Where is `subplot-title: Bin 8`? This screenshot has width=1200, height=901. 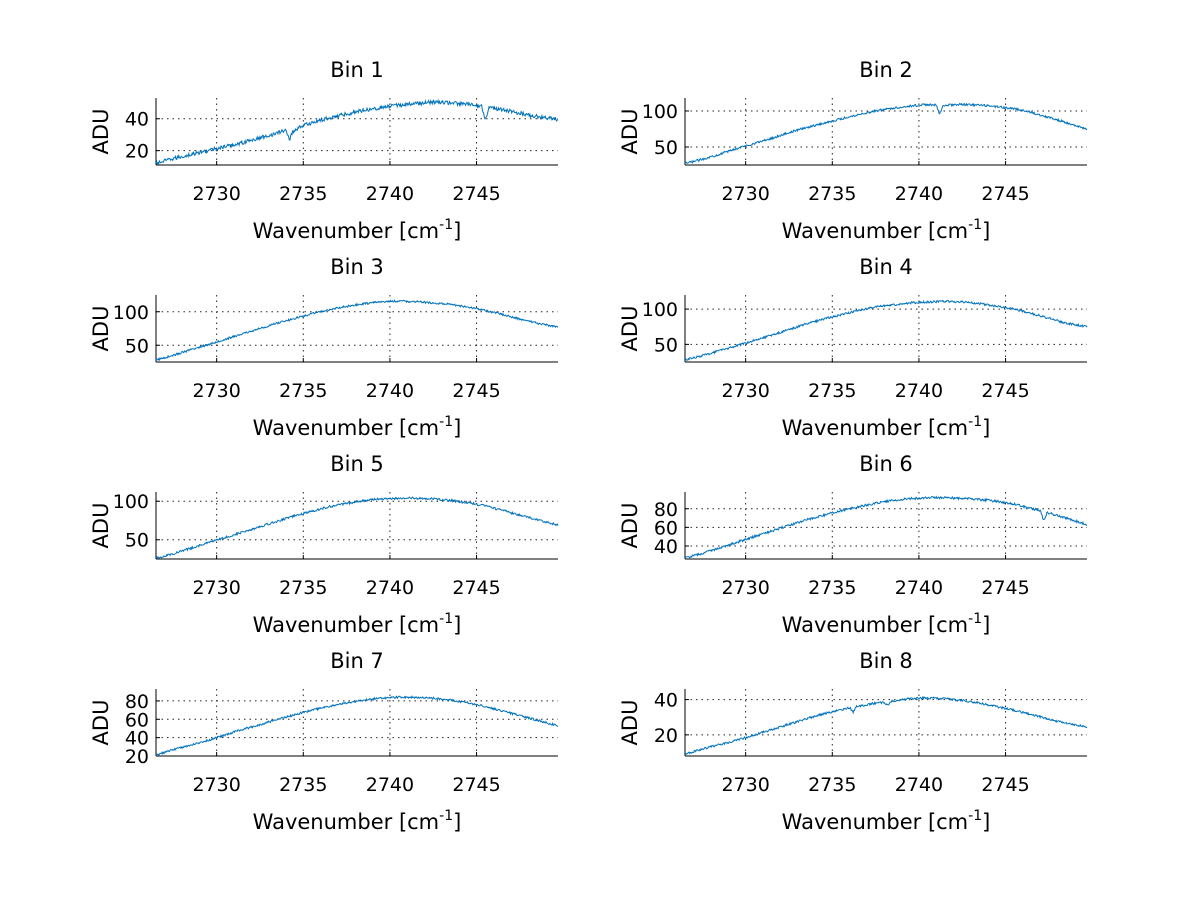 subplot-title: Bin 8 is located at coordinates (886, 661).